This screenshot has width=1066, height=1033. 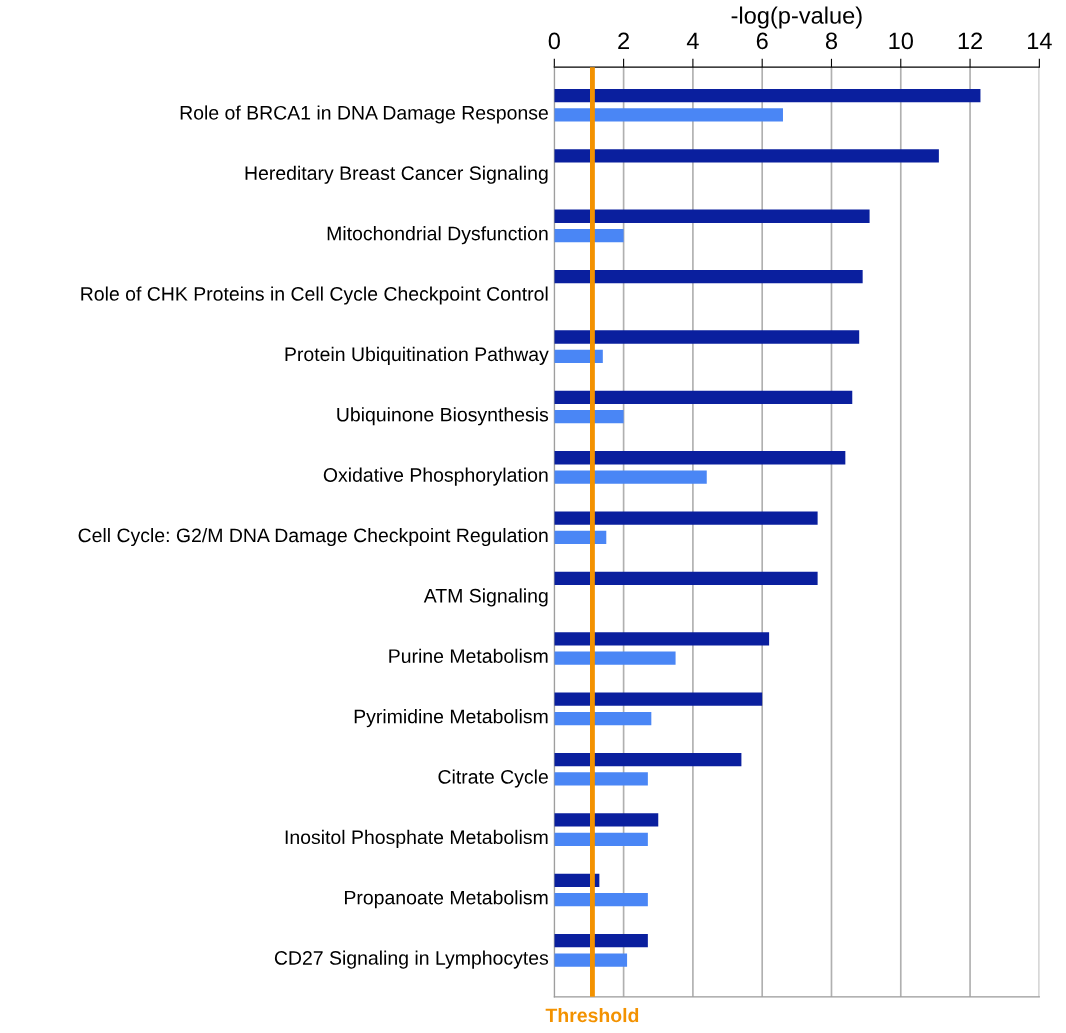 I want to click on y-tick-label: Role of CHK Proteins in Cell Cycle Checkpoint Control, so click(x=314, y=295).